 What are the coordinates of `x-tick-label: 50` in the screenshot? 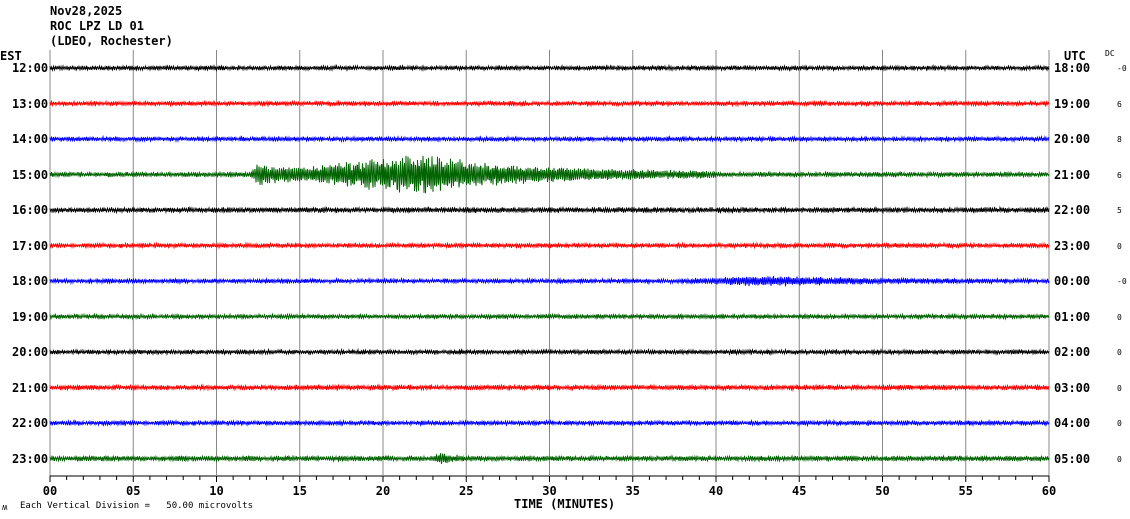 It's located at (882, 491).